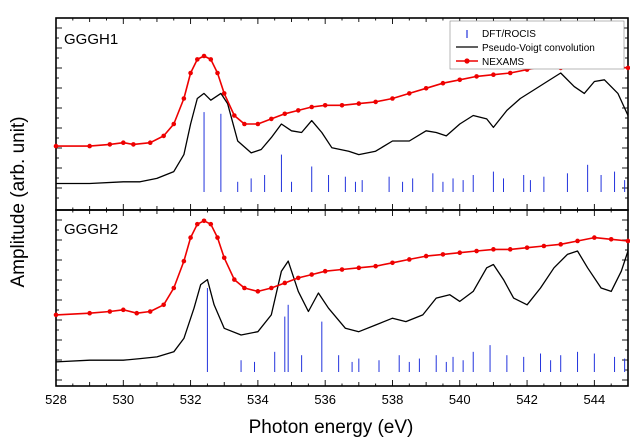 The width and height of the screenshot is (630, 438). Describe the element at coordinates (123, 399) in the screenshot. I see `x-tick-label: 530` at that location.